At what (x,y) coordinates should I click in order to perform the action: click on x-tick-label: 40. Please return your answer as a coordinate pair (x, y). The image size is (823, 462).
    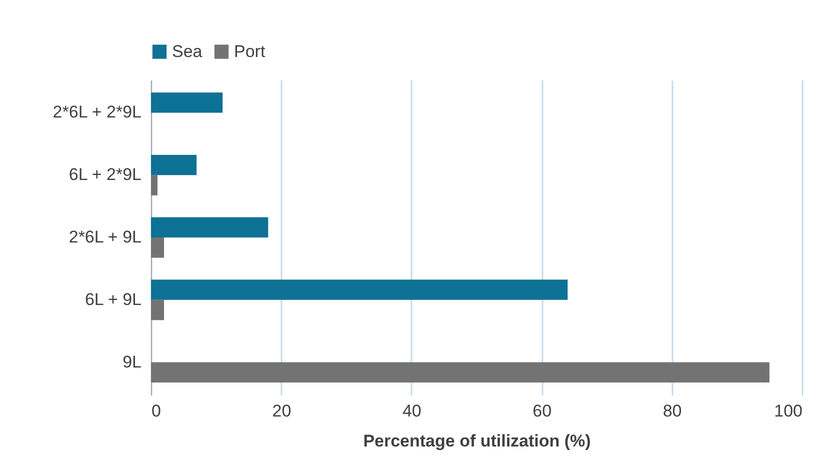
    Looking at the image, I should click on (412, 411).